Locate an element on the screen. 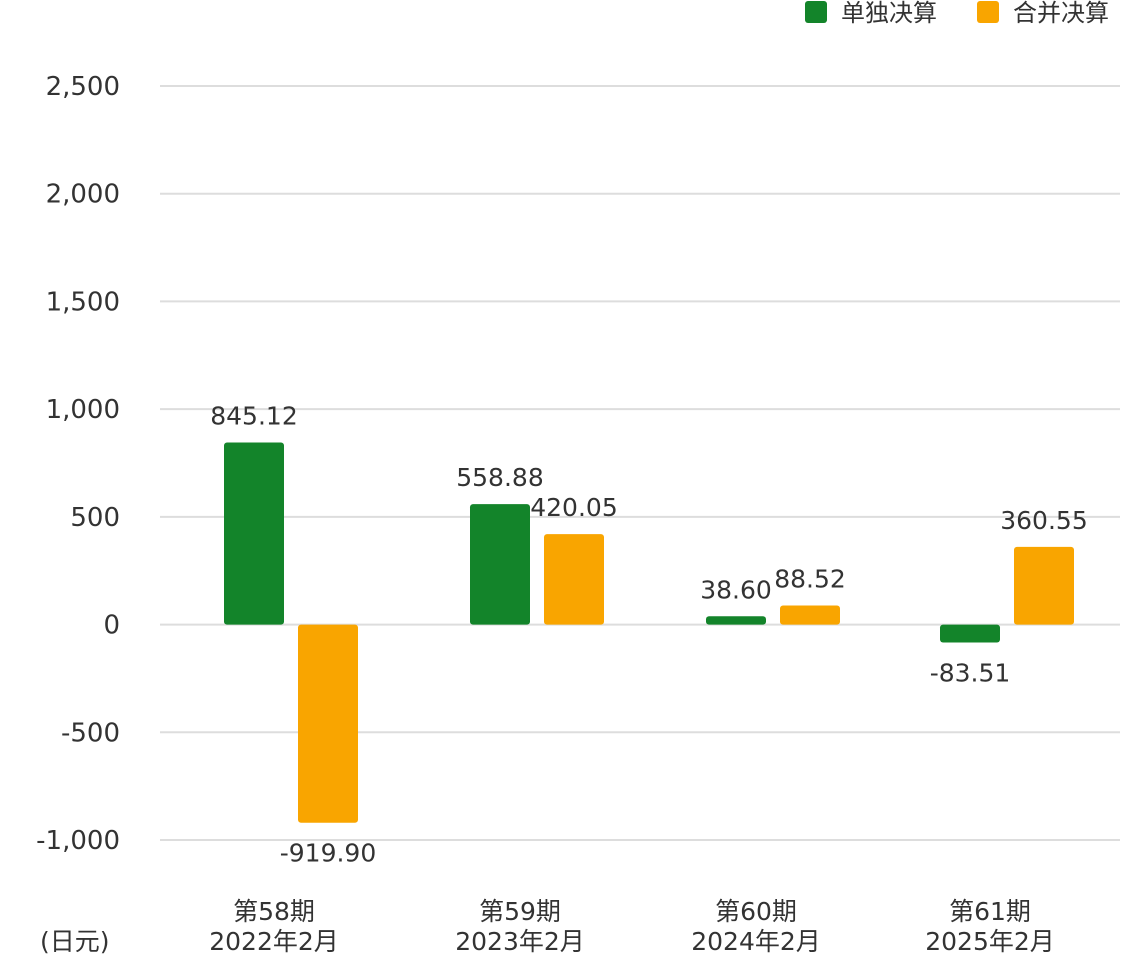 This screenshot has width=1140, height=960. x-category-period: 第61期 is located at coordinates (990, 911).